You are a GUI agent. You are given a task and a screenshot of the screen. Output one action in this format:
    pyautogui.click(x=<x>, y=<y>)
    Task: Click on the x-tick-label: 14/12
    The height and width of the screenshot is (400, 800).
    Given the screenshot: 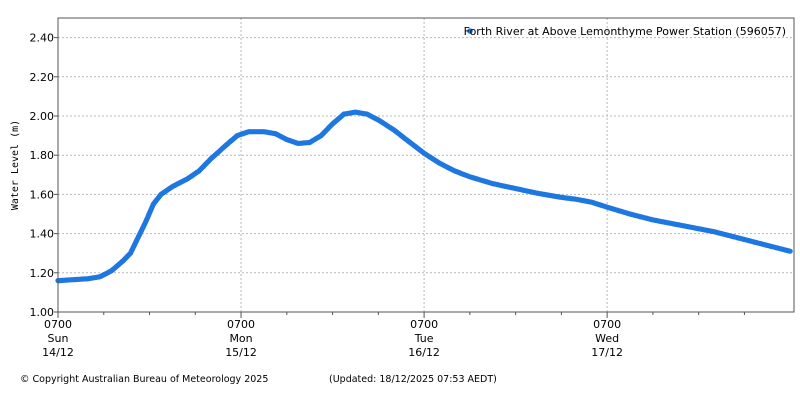 What is the action you would take?
    pyautogui.click(x=58, y=352)
    